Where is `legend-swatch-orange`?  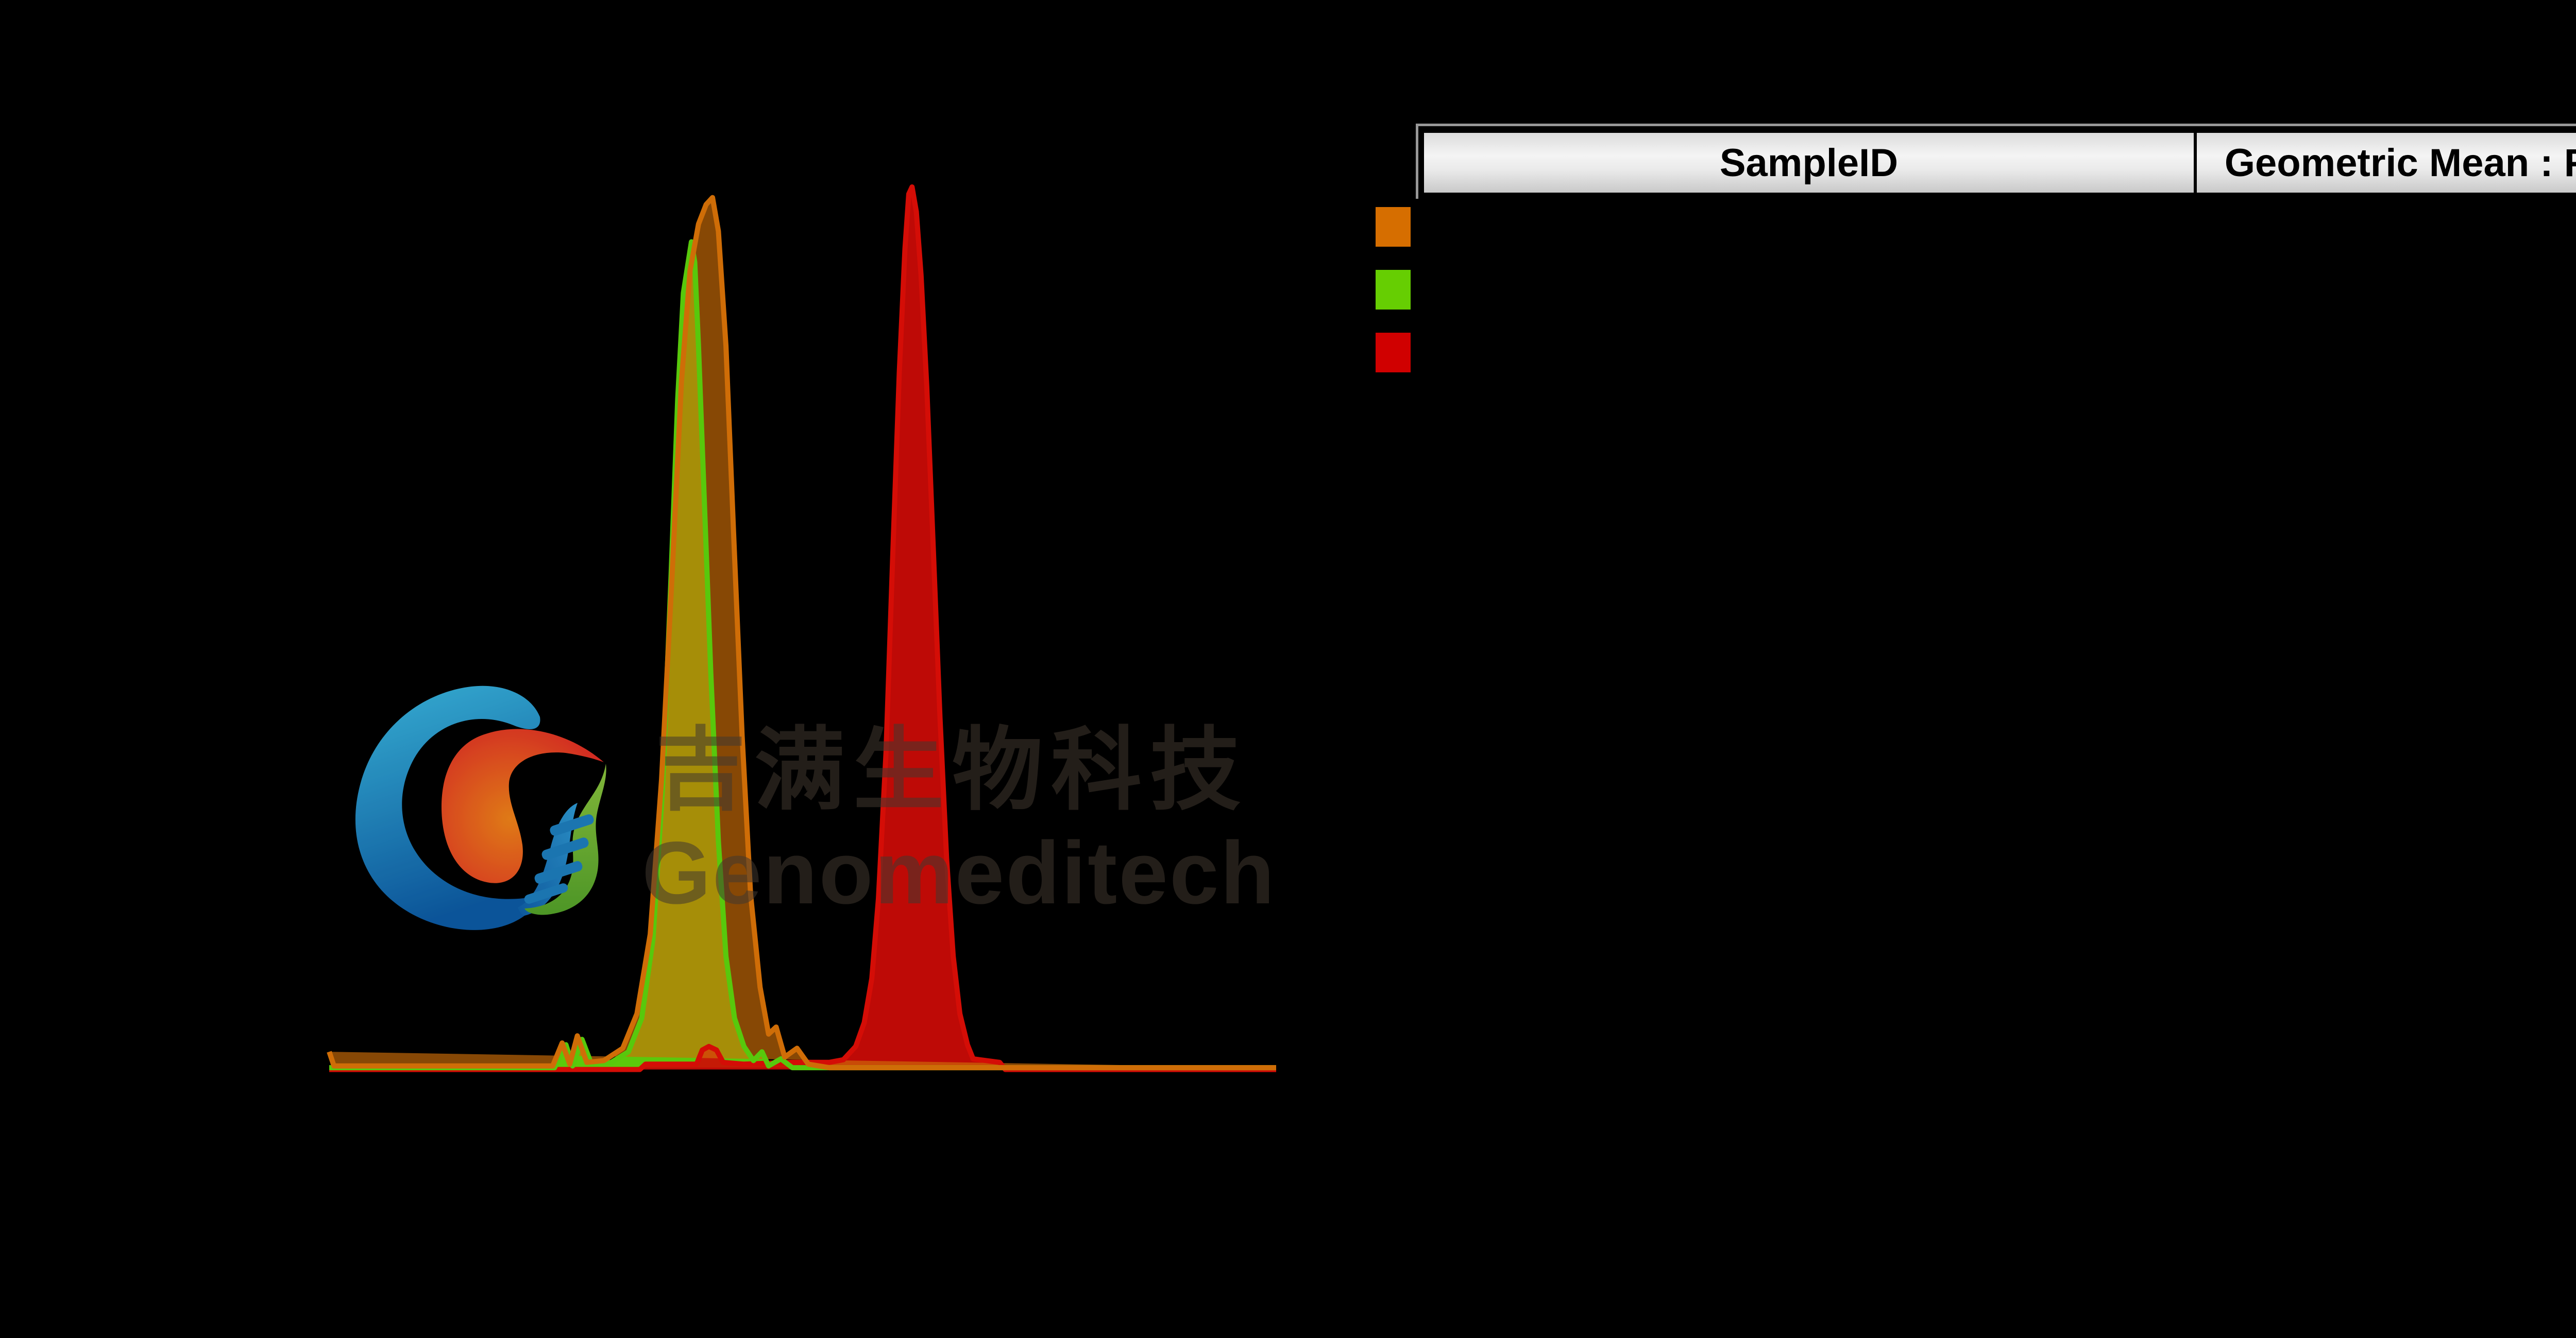 legend-swatch-orange is located at coordinates (1394, 227).